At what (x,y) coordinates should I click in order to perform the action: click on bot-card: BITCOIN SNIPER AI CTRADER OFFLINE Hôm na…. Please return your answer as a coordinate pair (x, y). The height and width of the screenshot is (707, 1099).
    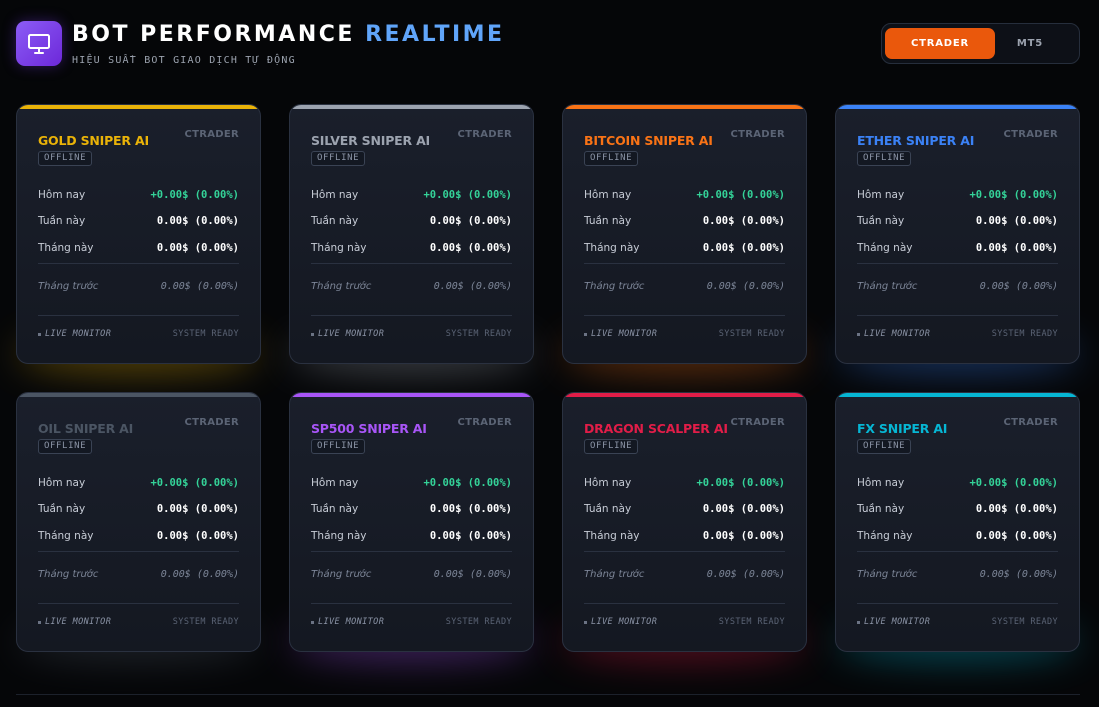
    Looking at the image, I should click on (684, 234).